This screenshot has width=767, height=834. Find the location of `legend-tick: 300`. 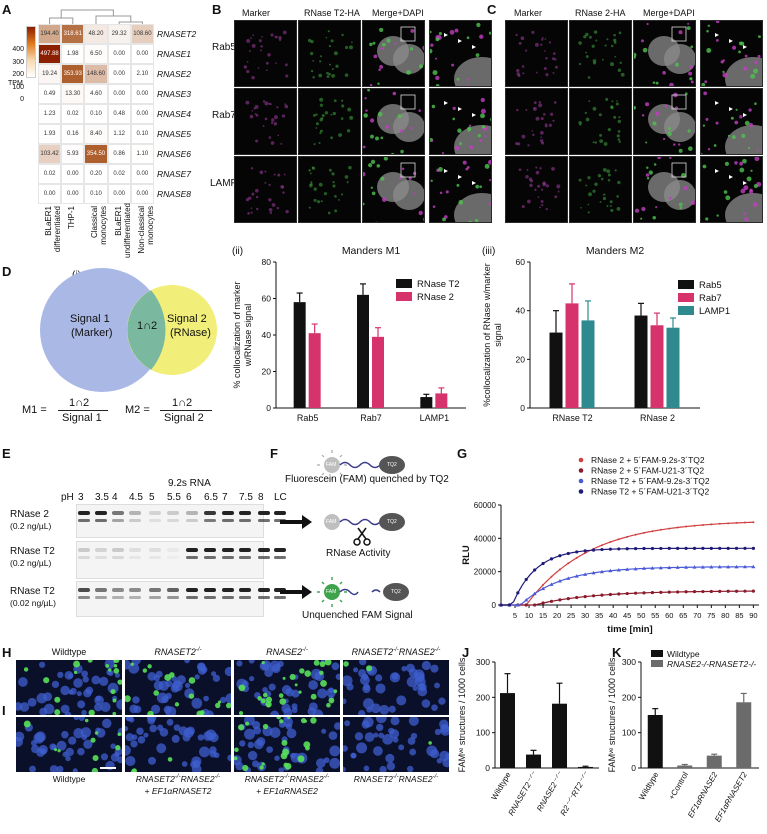

legend-tick: 300 is located at coordinates (18, 62).